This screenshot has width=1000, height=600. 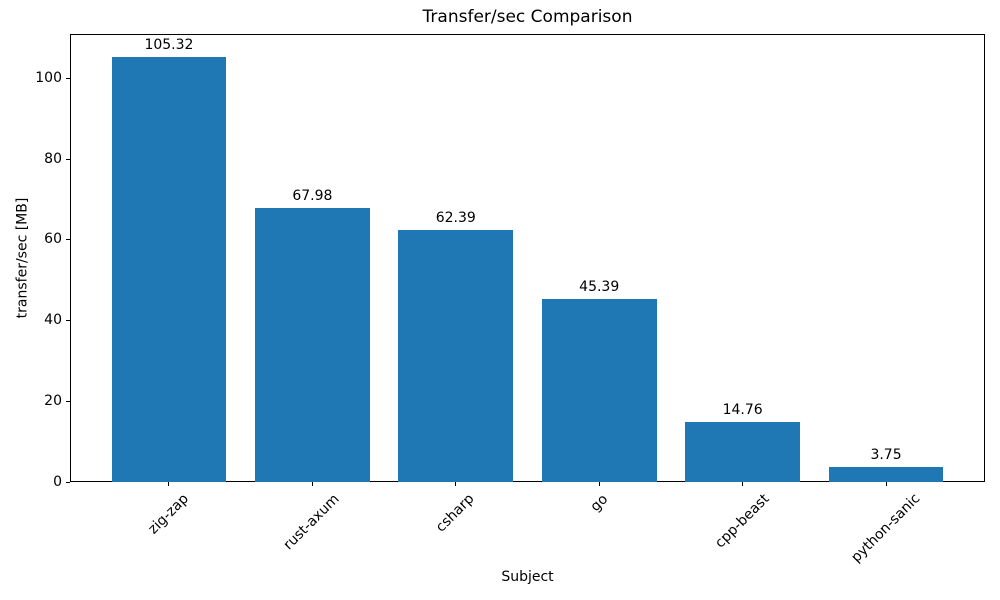 What do you see at coordinates (53, 400) in the screenshot?
I see `y-tick-label: 20` at bounding box center [53, 400].